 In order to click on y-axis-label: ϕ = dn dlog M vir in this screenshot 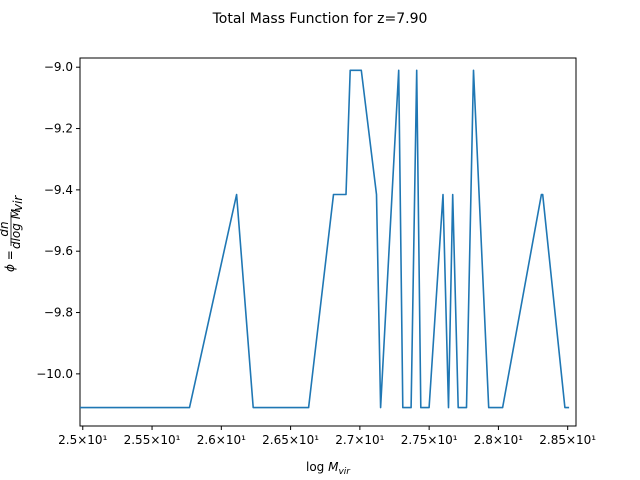, I will do `click(12, 233)`.